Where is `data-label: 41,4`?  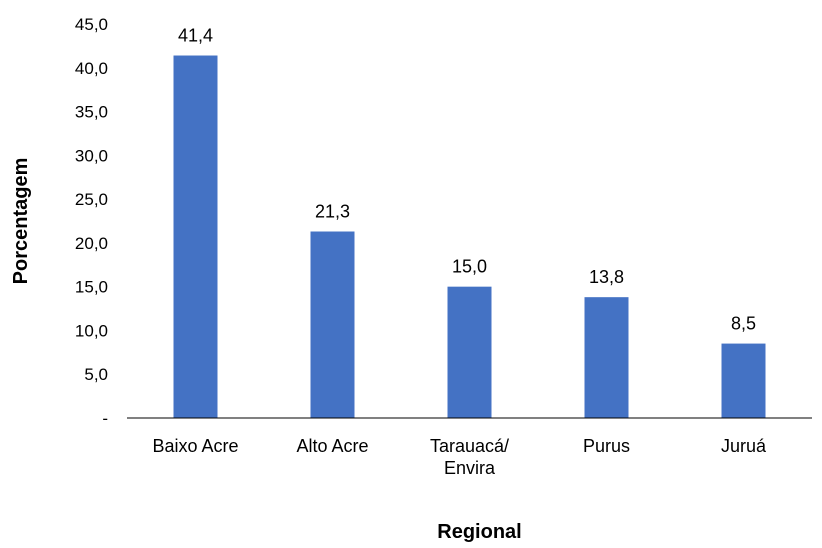
data-label: 41,4 is located at coordinates (195, 36).